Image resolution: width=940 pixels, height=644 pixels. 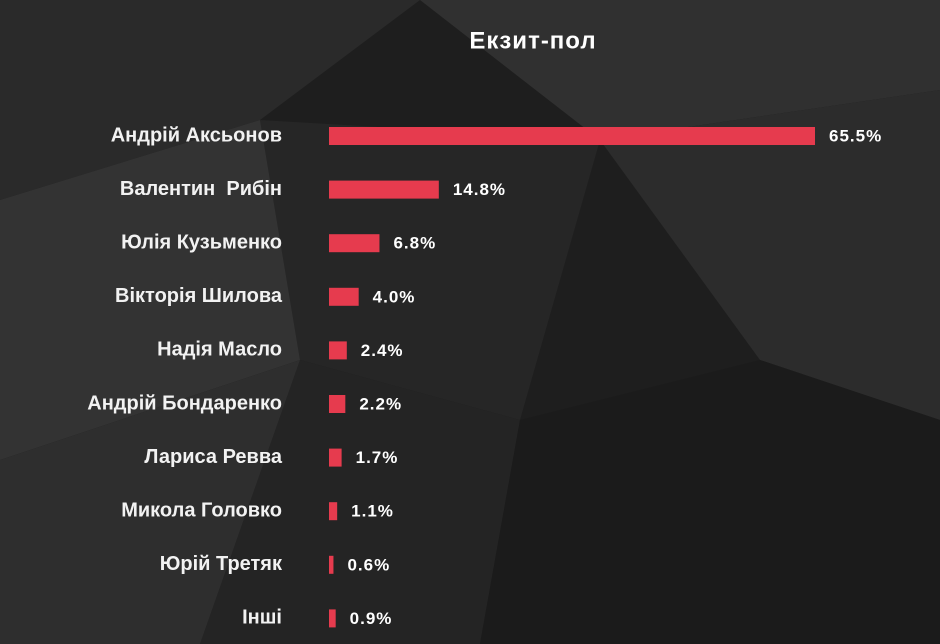 I want to click on value-label: 2.4%, so click(x=382, y=350).